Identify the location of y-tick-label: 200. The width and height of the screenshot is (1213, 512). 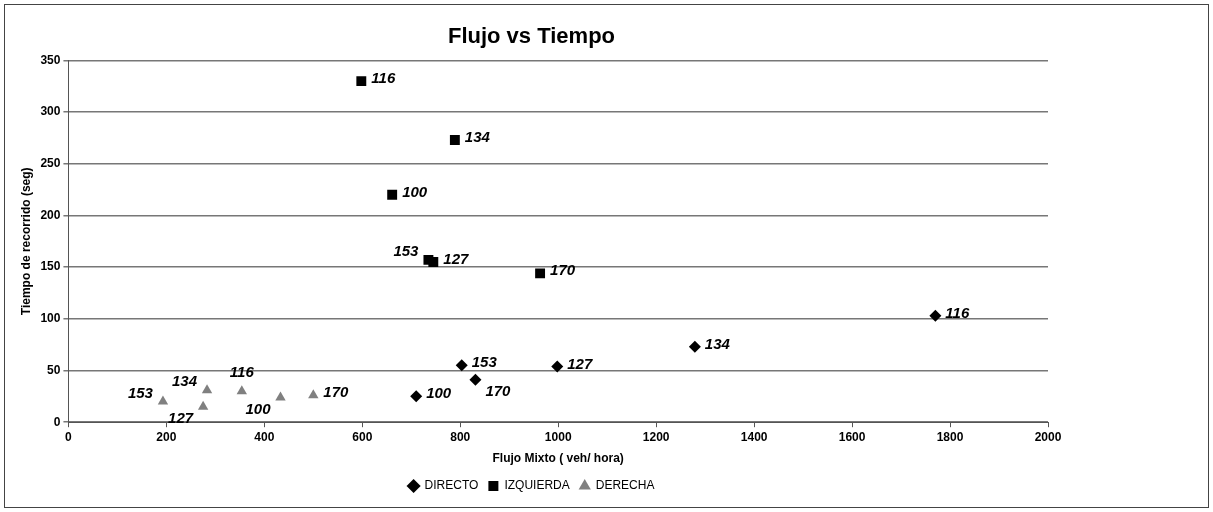
(50, 214).